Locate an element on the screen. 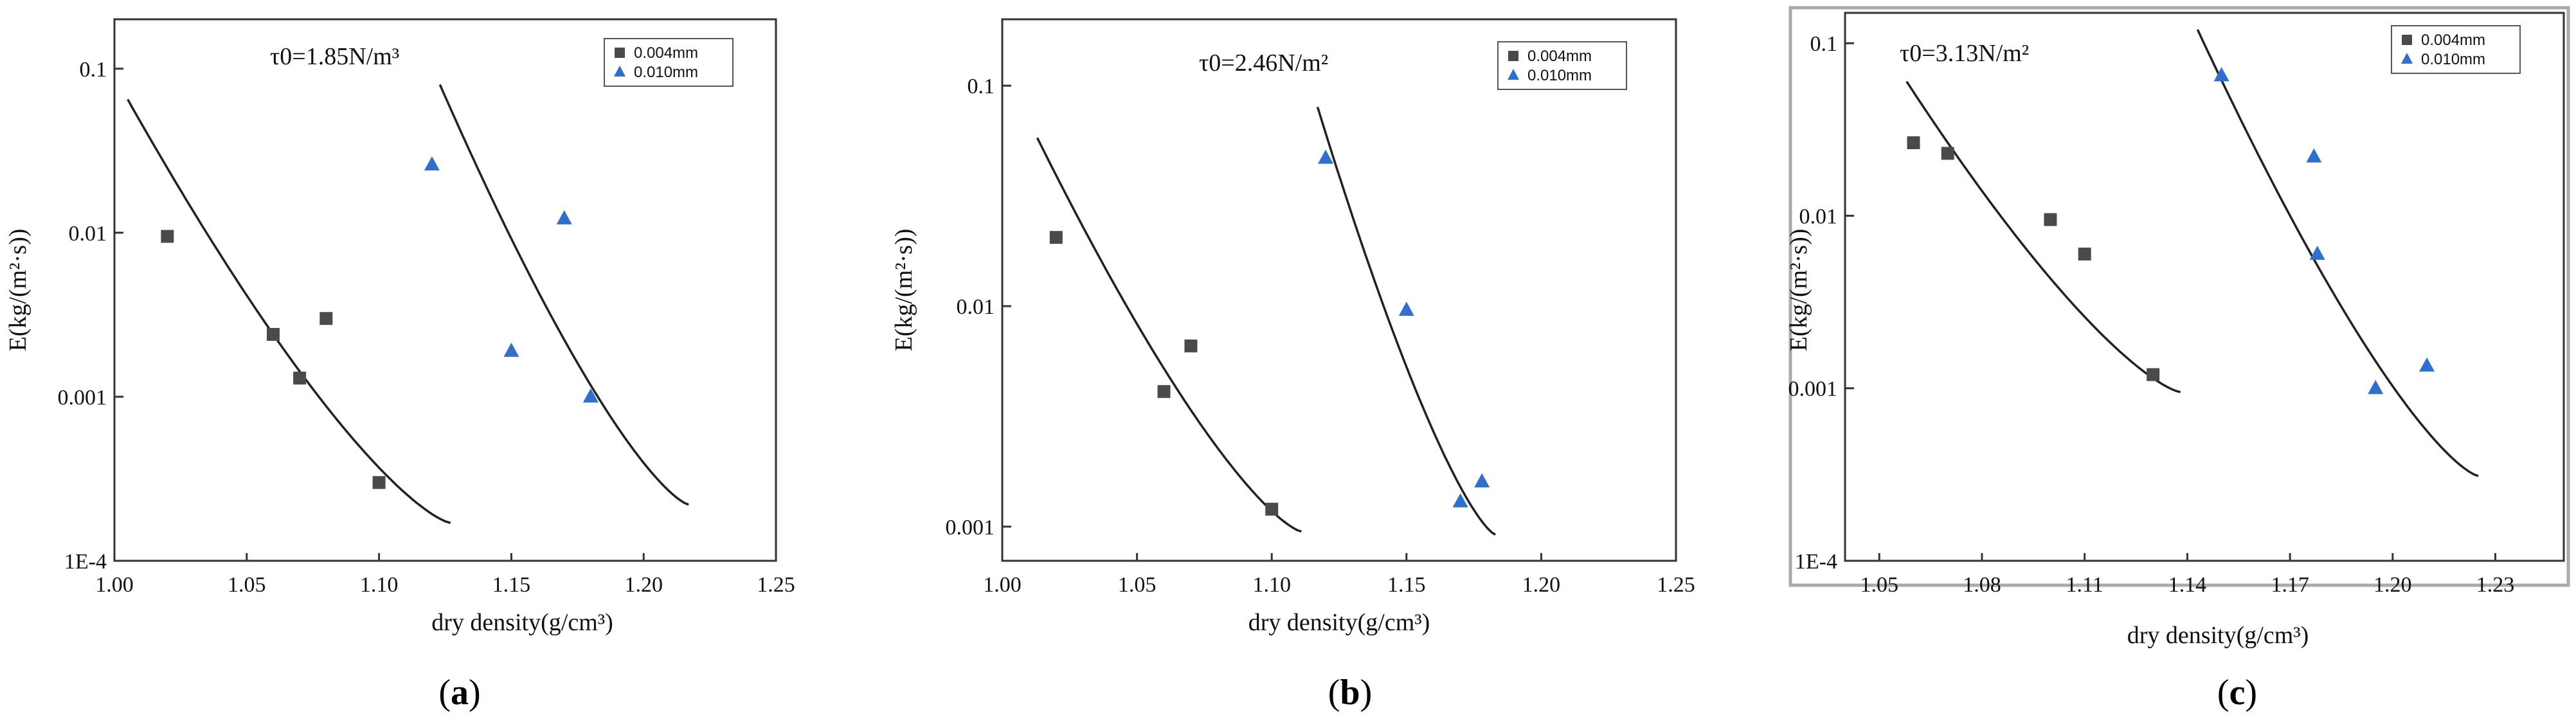  legend-label-b: 0.010mm is located at coordinates (1559, 75).